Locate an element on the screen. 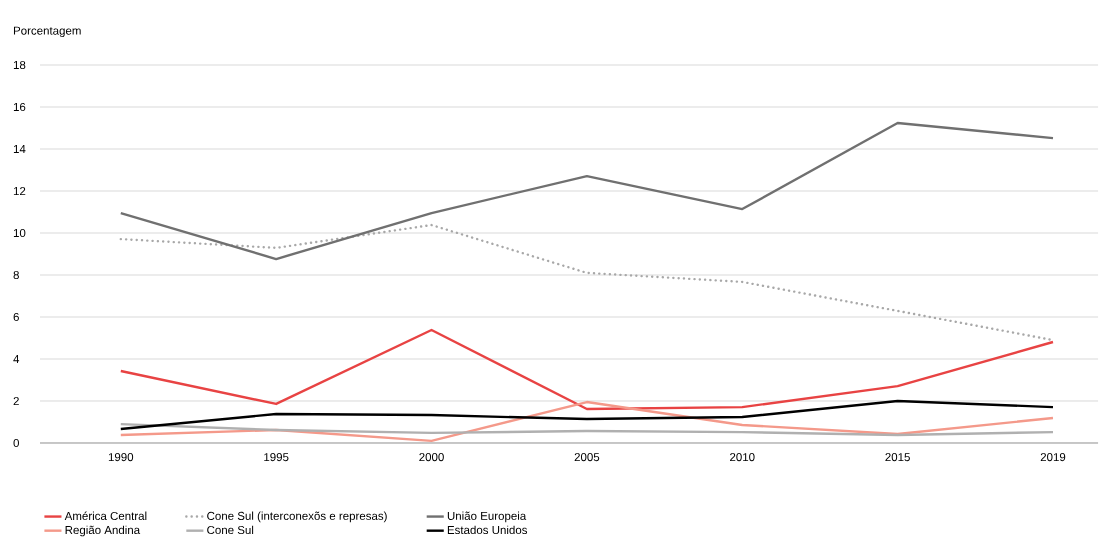 This screenshot has width=1118, height=547. legend-label: Estados Unidos is located at coordinates (487, 530).